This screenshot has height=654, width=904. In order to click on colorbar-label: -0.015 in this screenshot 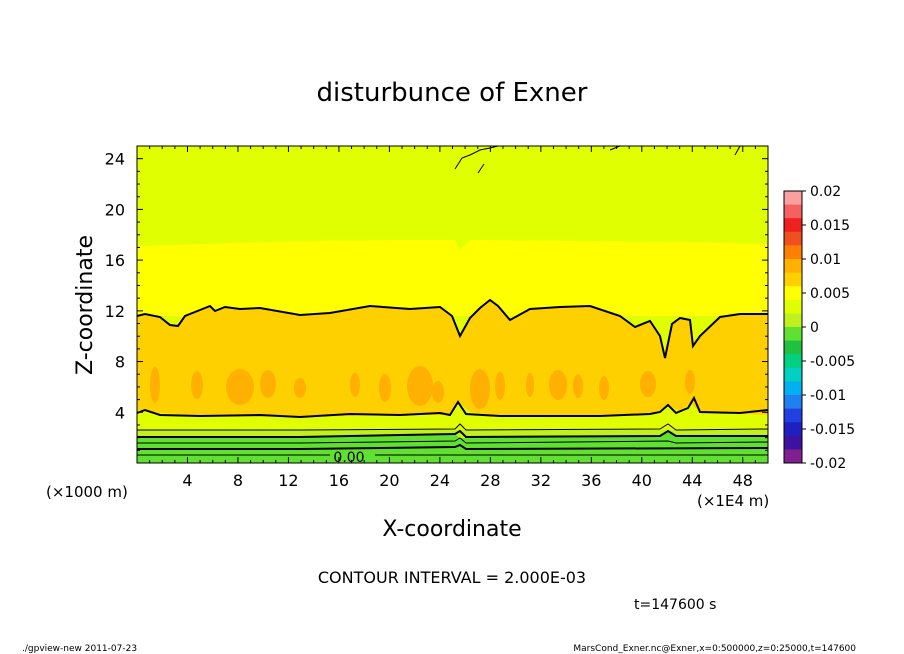, I will do `click(832, 430)`.